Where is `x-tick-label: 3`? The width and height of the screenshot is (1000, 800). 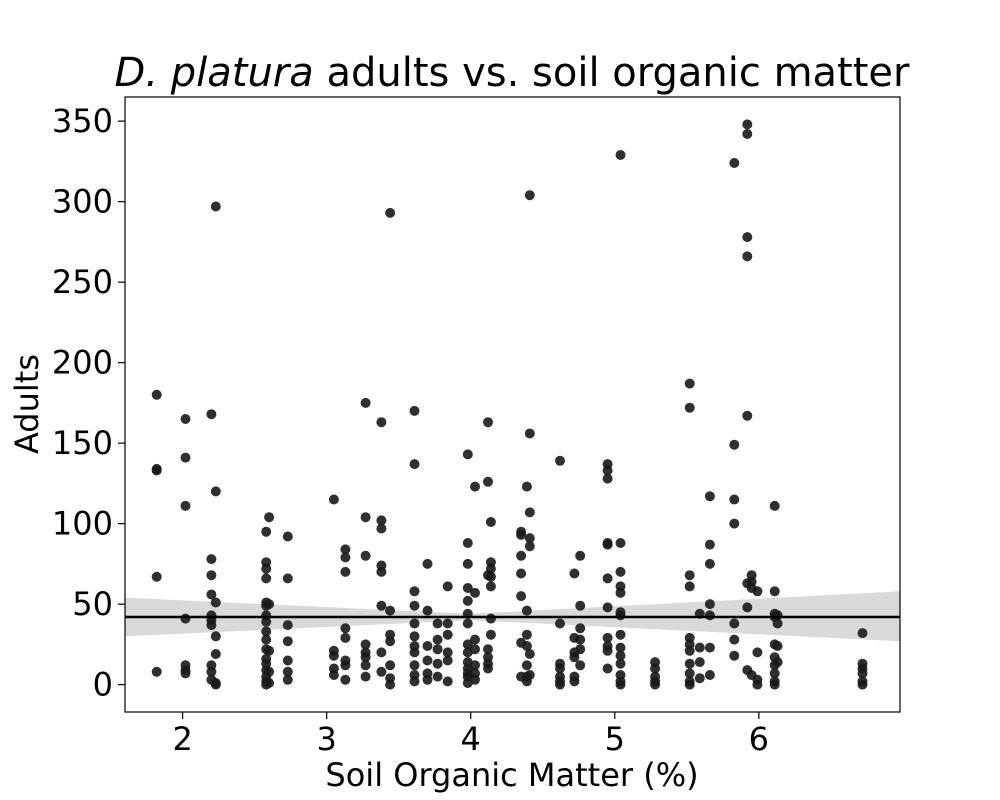 x-tick-label: 3 is located at coordinates (326, 739).